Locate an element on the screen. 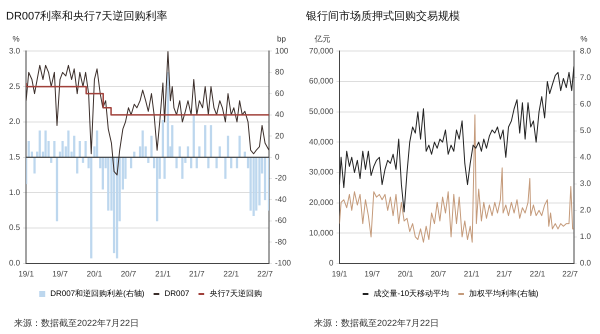 The height and width of the screenshot is (334, 600). legend-label: DR007和逆回购利差(右轴) is located at coordinates (97, 293).